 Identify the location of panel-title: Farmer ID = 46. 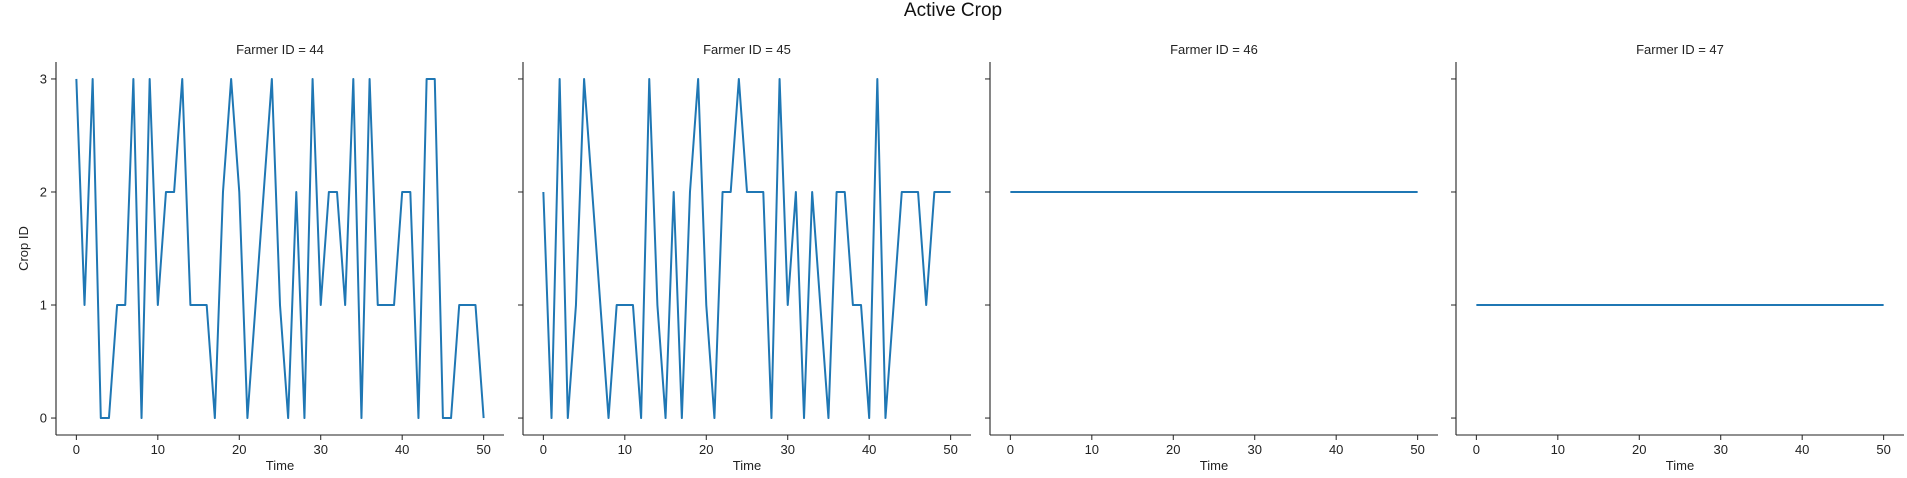
(1214, 49).